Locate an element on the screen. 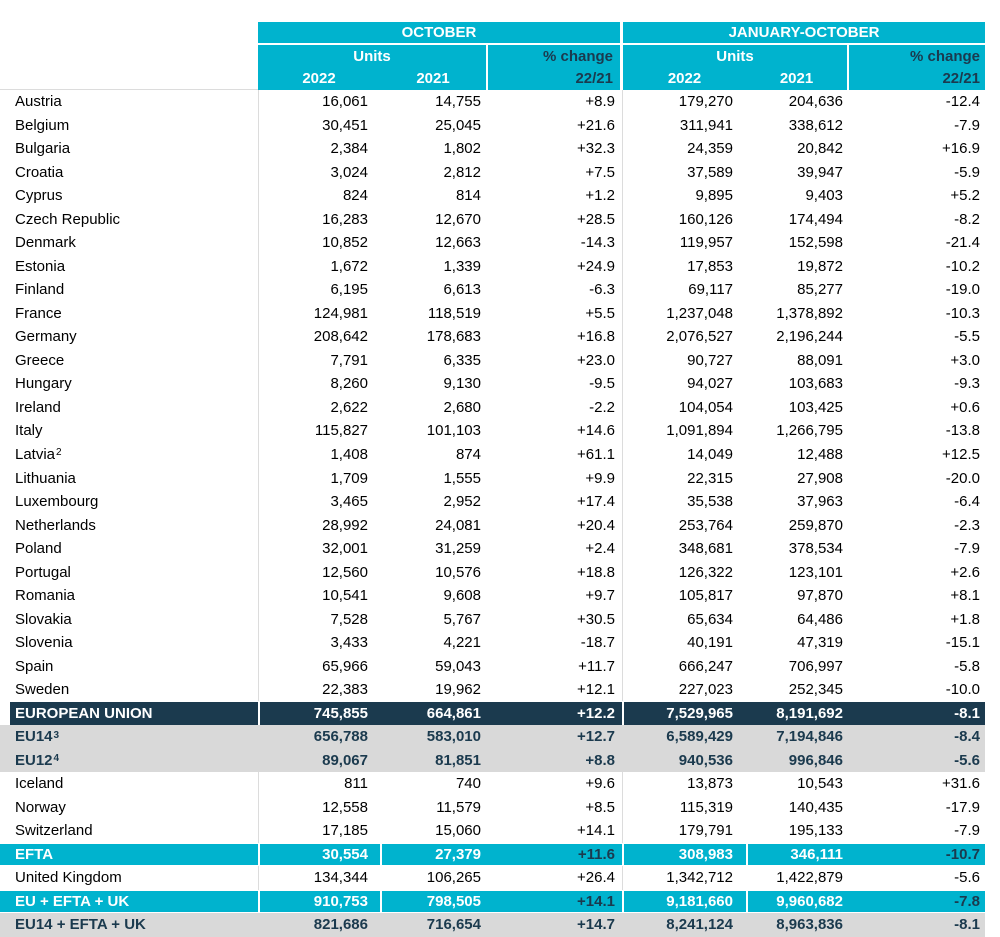 The image size is (1000, 937). cell-ytd_pct: +0.6 is located at coordinates (965, 407).